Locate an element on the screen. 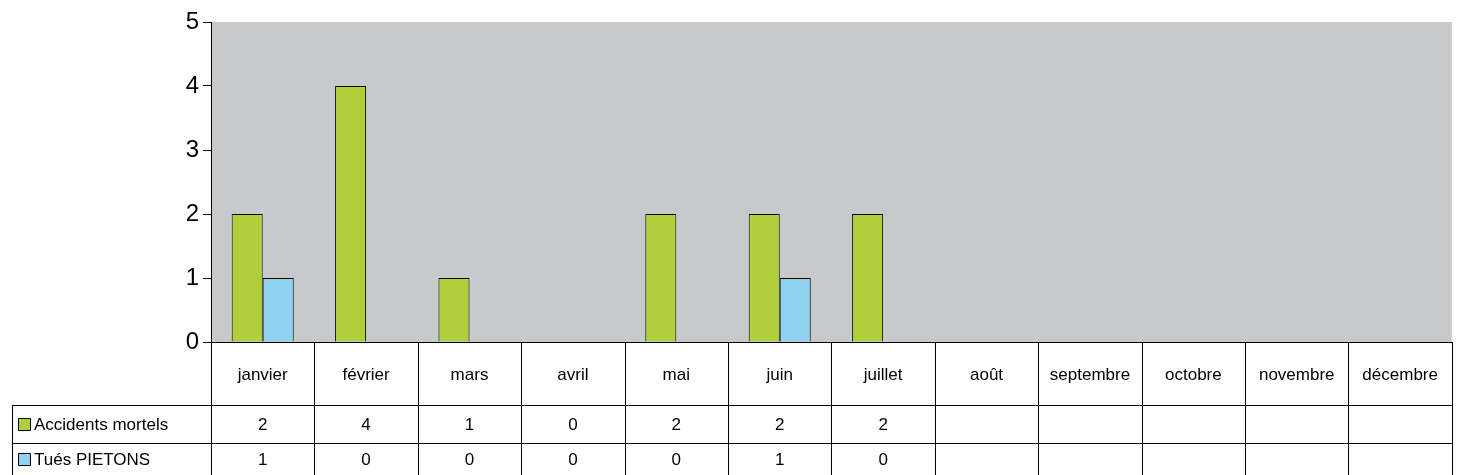 The height and width of the screenshot is (475, 1461). legend-label: Tués PIETONS is located at coordinates (92, 459).